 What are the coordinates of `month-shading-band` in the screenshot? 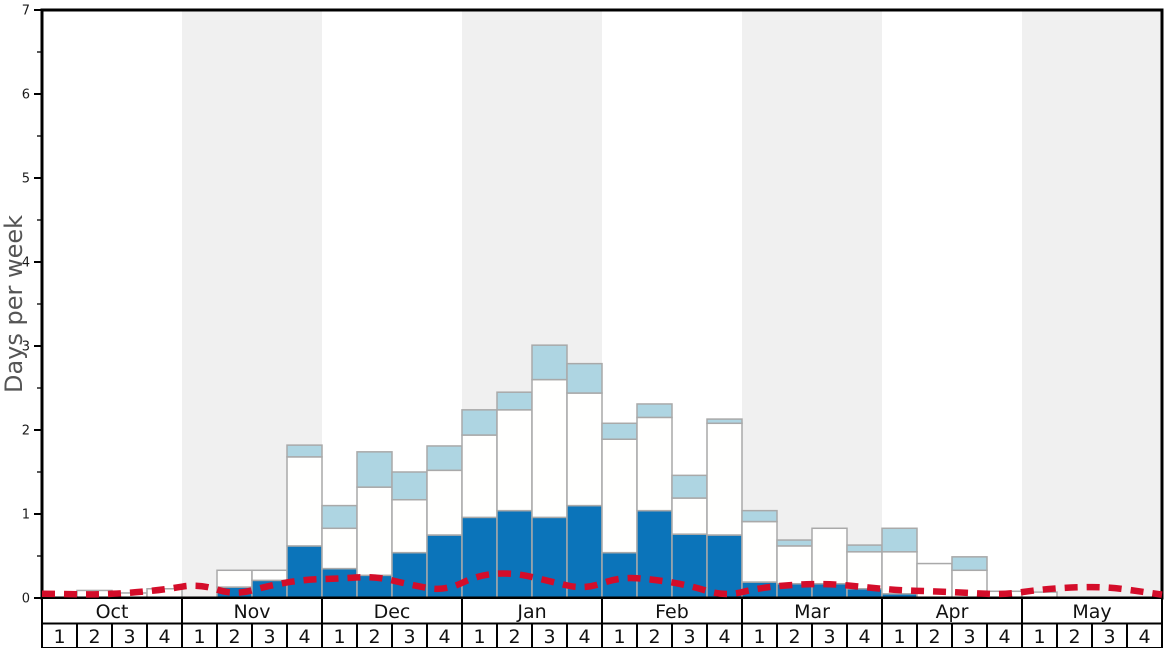 It's located at (812, 304).